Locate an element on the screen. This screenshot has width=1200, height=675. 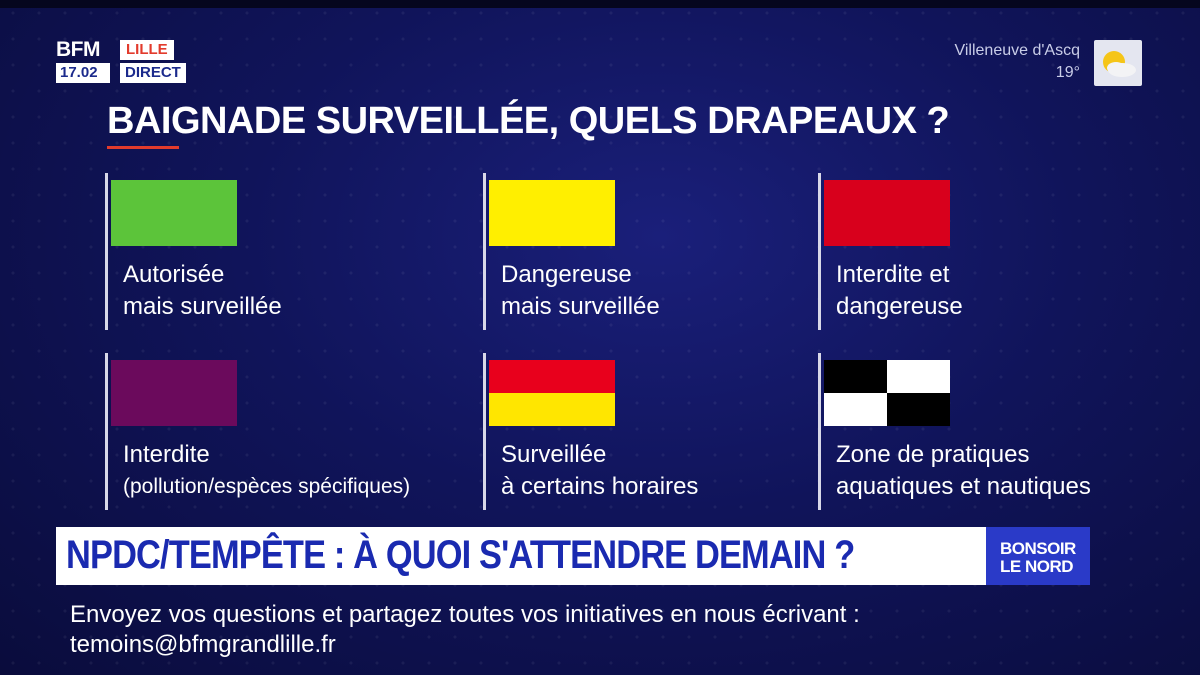
flag-label: Dangereuse mais surveillée is located at coordinates (580, 291).